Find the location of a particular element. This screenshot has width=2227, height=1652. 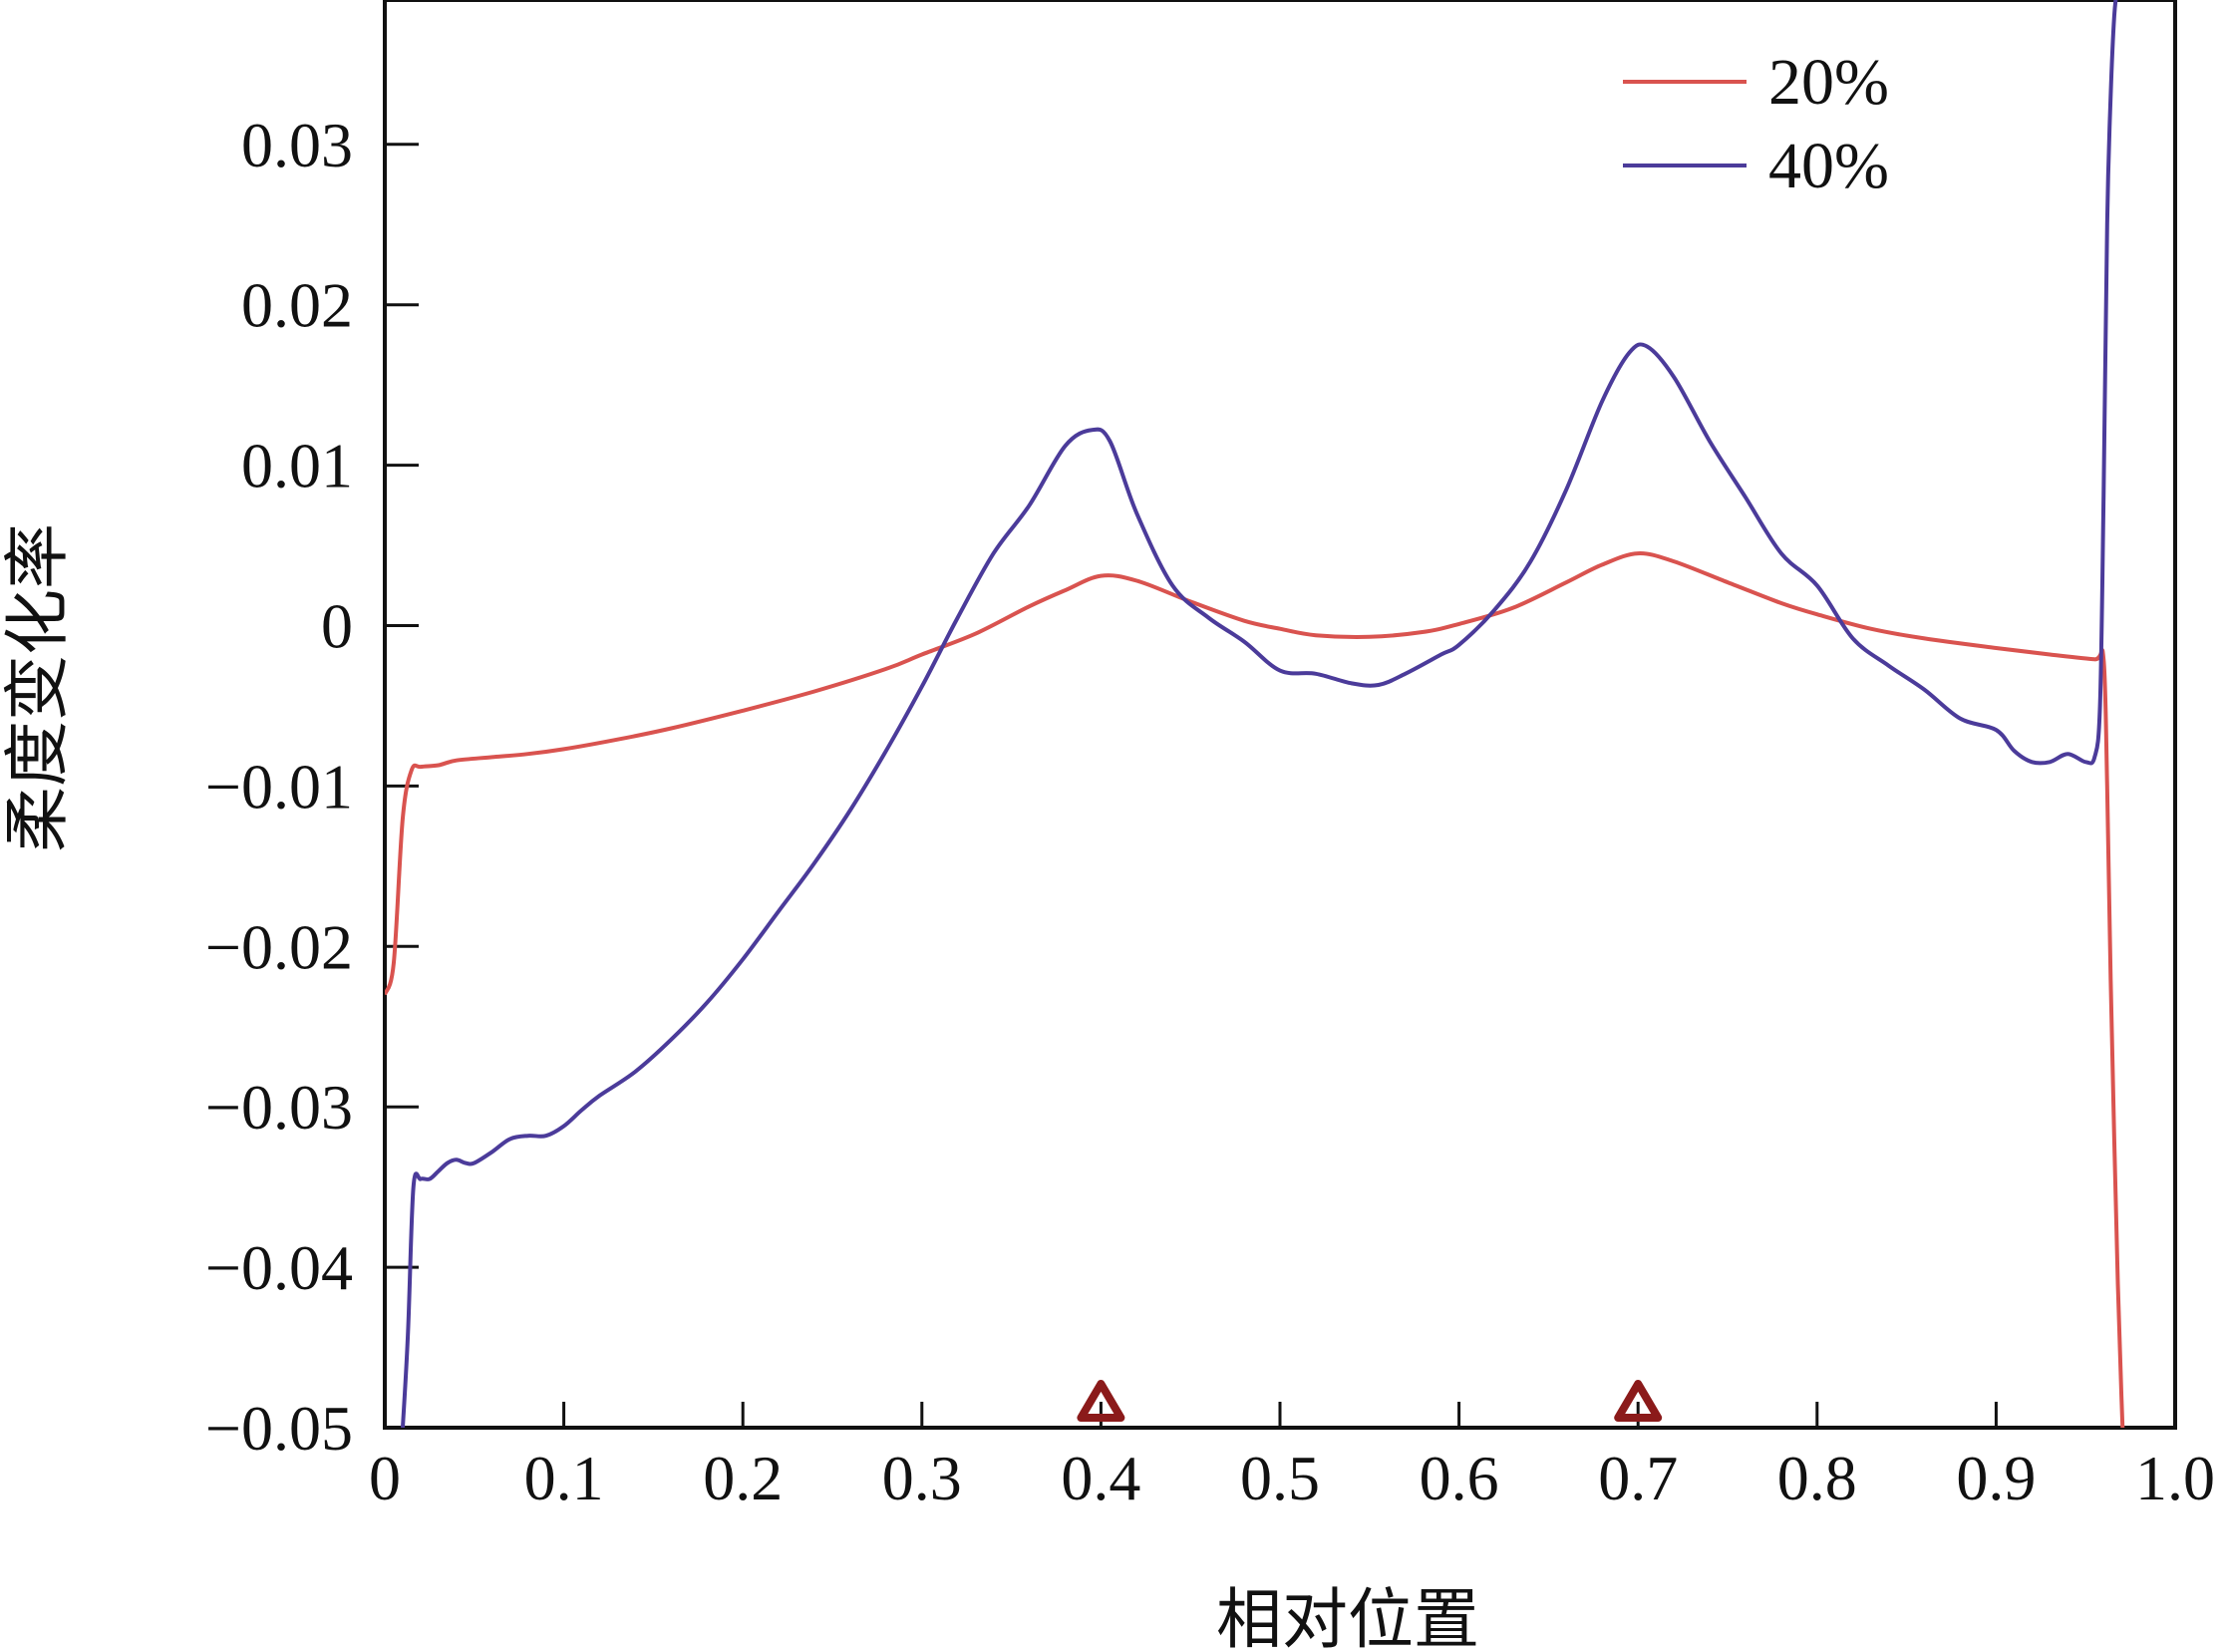

x-tick-label-8: 0.8 is located at coordinates (1817, 1478).